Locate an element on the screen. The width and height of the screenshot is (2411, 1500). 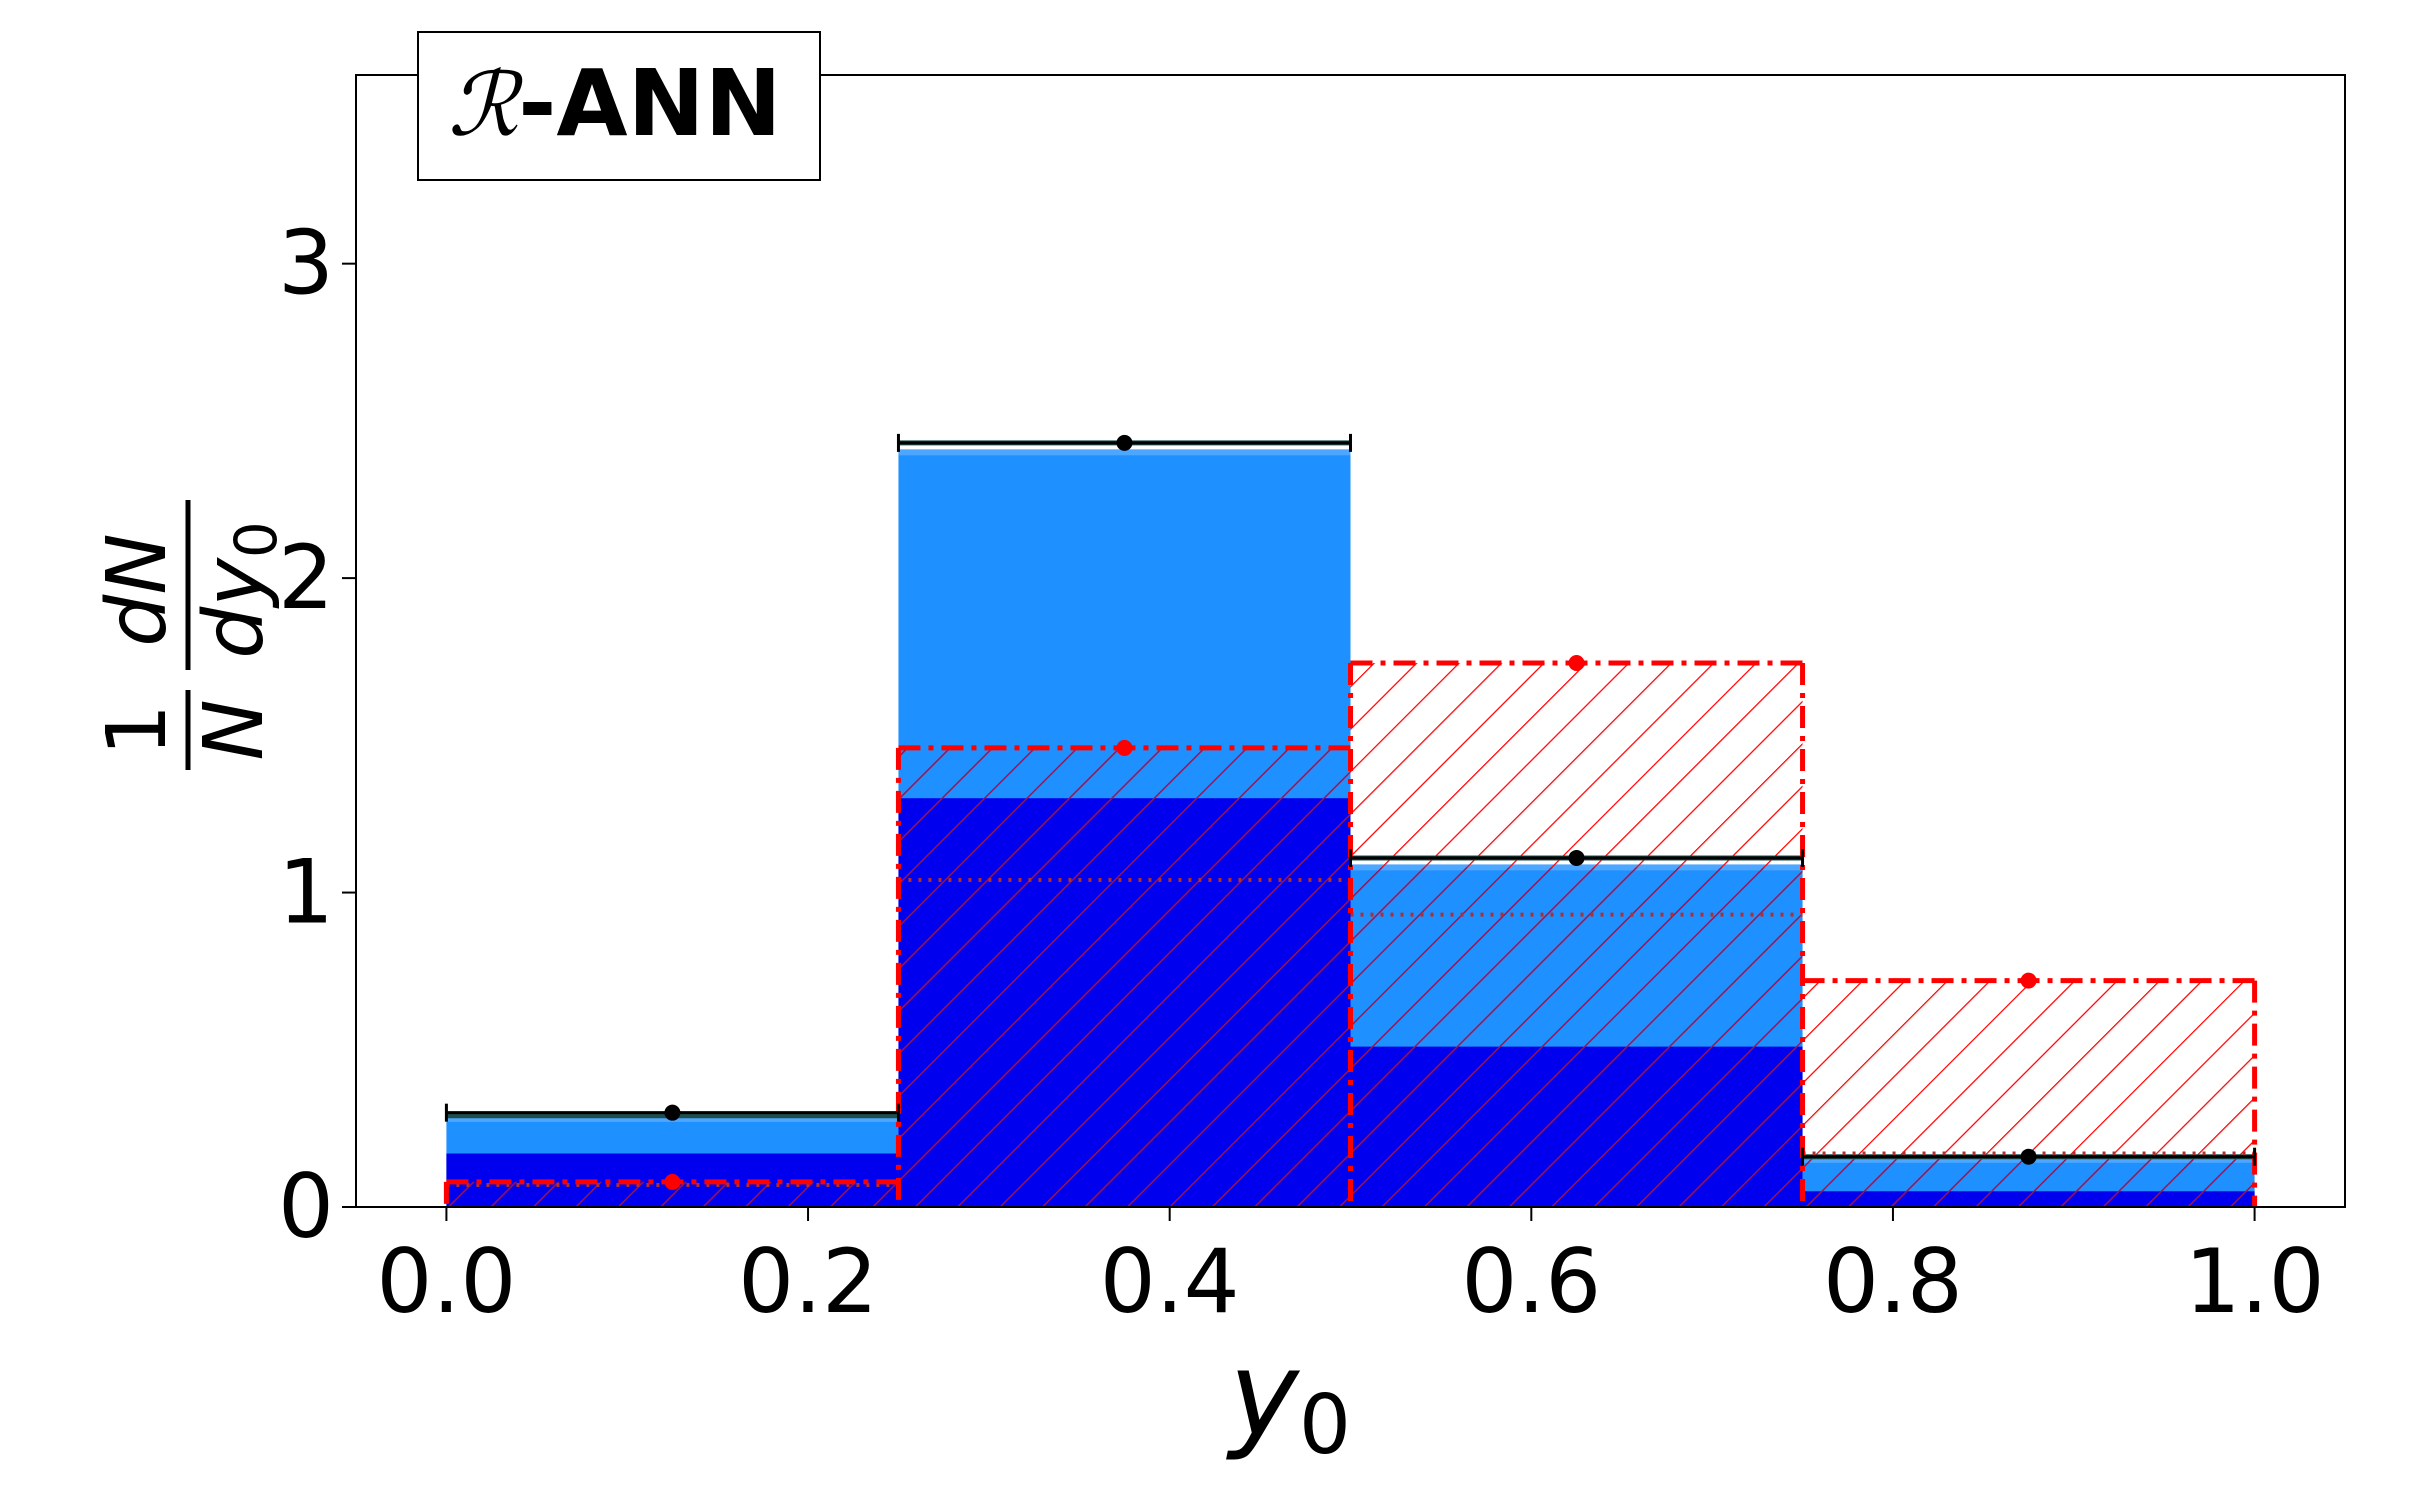
legend-label: ℛ-ANN is located at coordinates (615, 103).